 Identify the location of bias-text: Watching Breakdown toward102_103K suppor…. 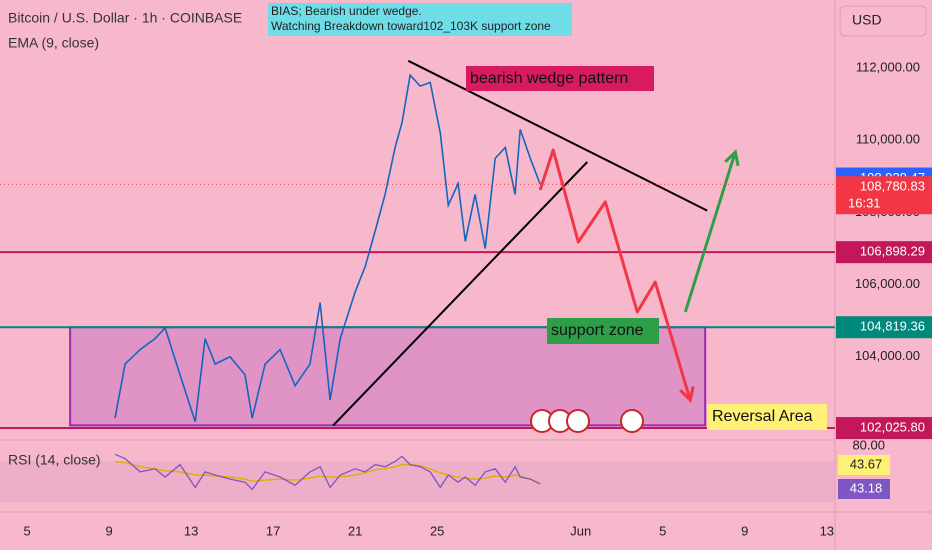
(411, 26).